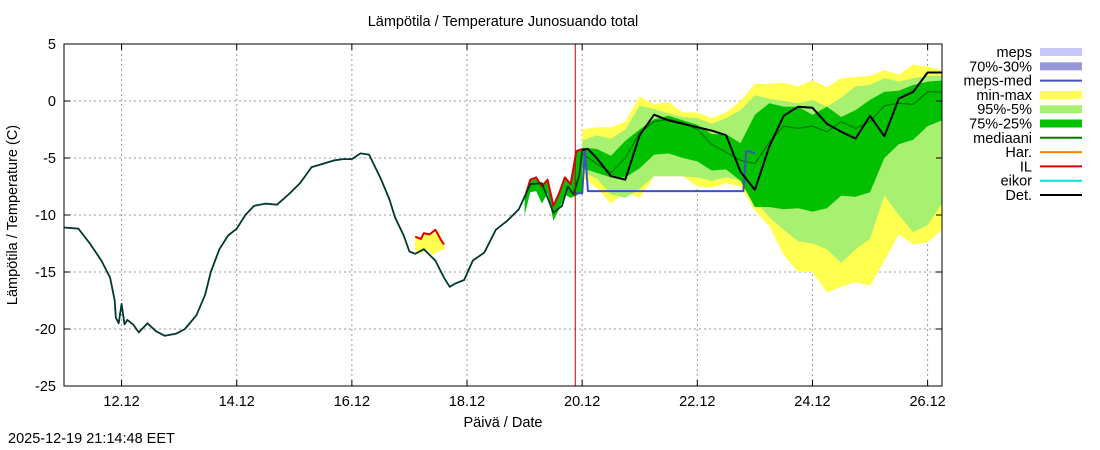 The image size is (1100, 450). I want to click on legend-label: meps-med, so click(998, 82).